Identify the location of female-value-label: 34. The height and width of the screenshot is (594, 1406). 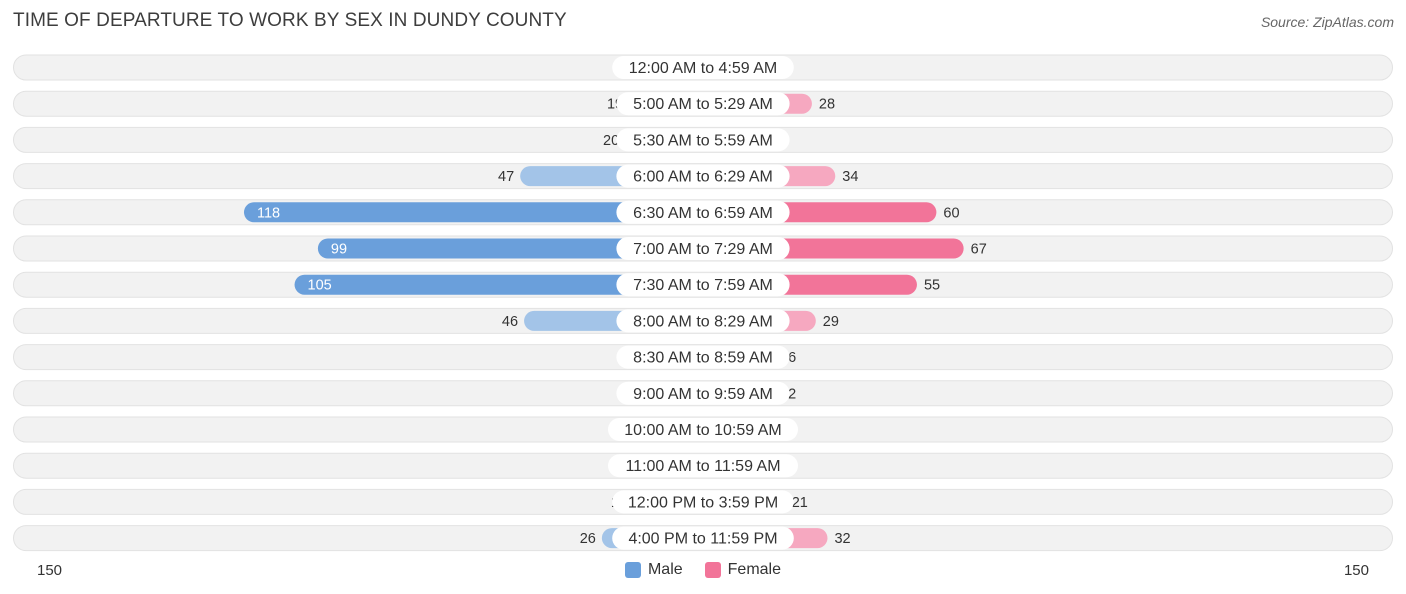
(850, 177).